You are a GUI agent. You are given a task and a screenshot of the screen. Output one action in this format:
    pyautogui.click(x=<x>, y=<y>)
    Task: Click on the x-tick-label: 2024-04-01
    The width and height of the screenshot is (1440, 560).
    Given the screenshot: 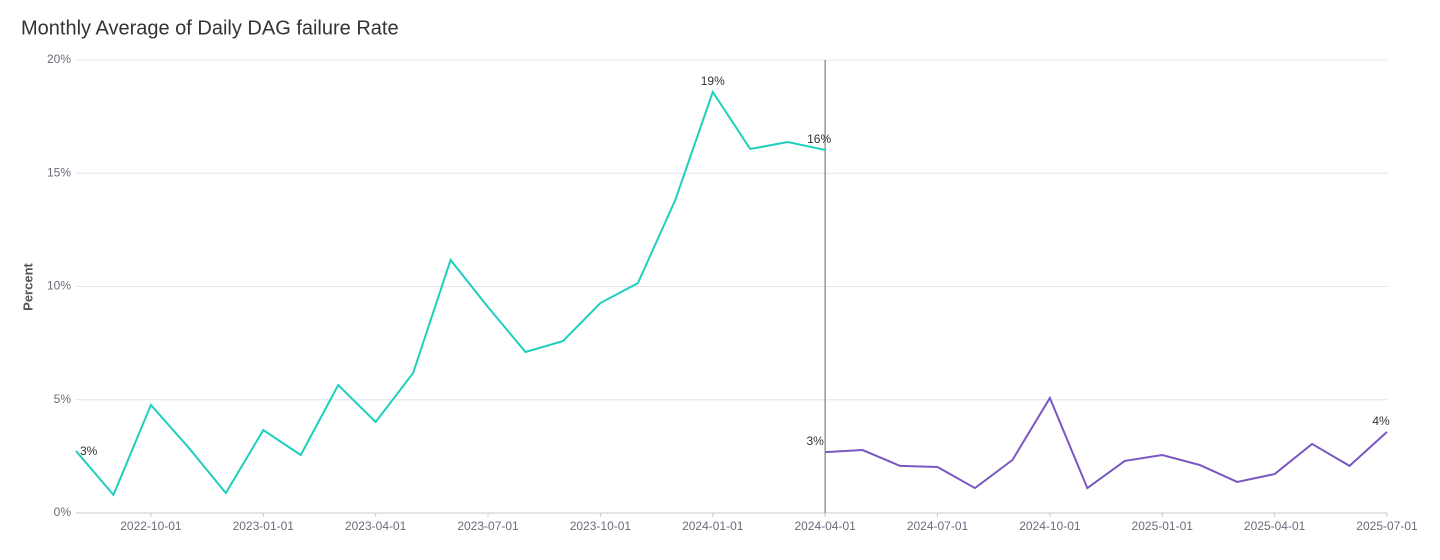 What is the action you would take?
    pyautogui.click(x=825, y=526)
    